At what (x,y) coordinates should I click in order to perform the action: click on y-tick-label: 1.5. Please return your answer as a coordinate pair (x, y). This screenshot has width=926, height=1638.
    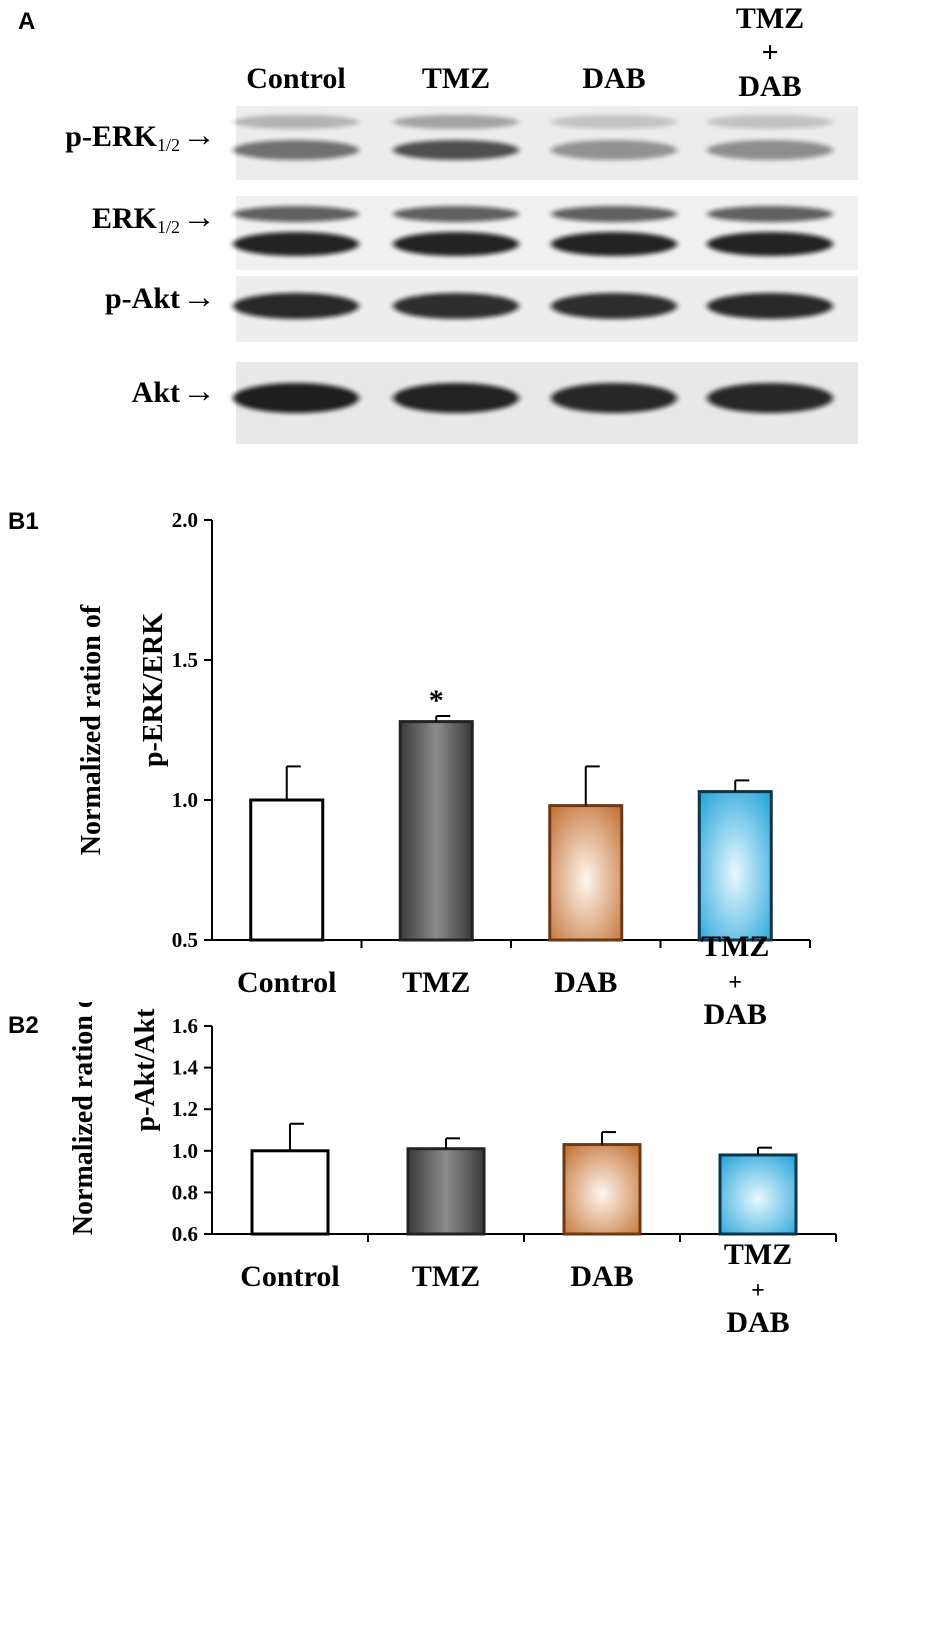
    Looking at the image, I should click on (185, 660).